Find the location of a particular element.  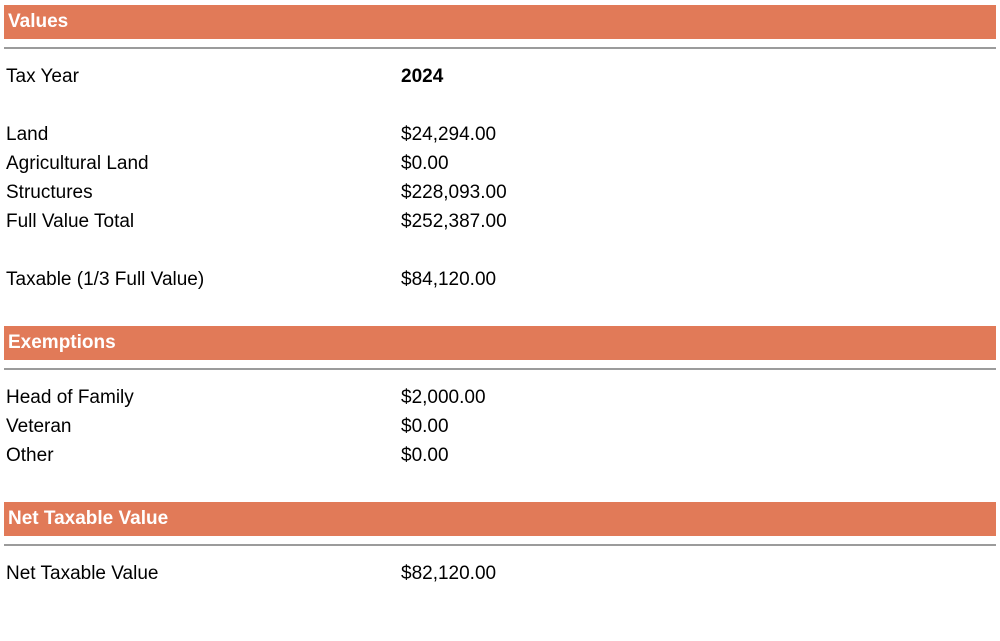

data-row: Veteran $0.00 is located at coordinates (501, 426).